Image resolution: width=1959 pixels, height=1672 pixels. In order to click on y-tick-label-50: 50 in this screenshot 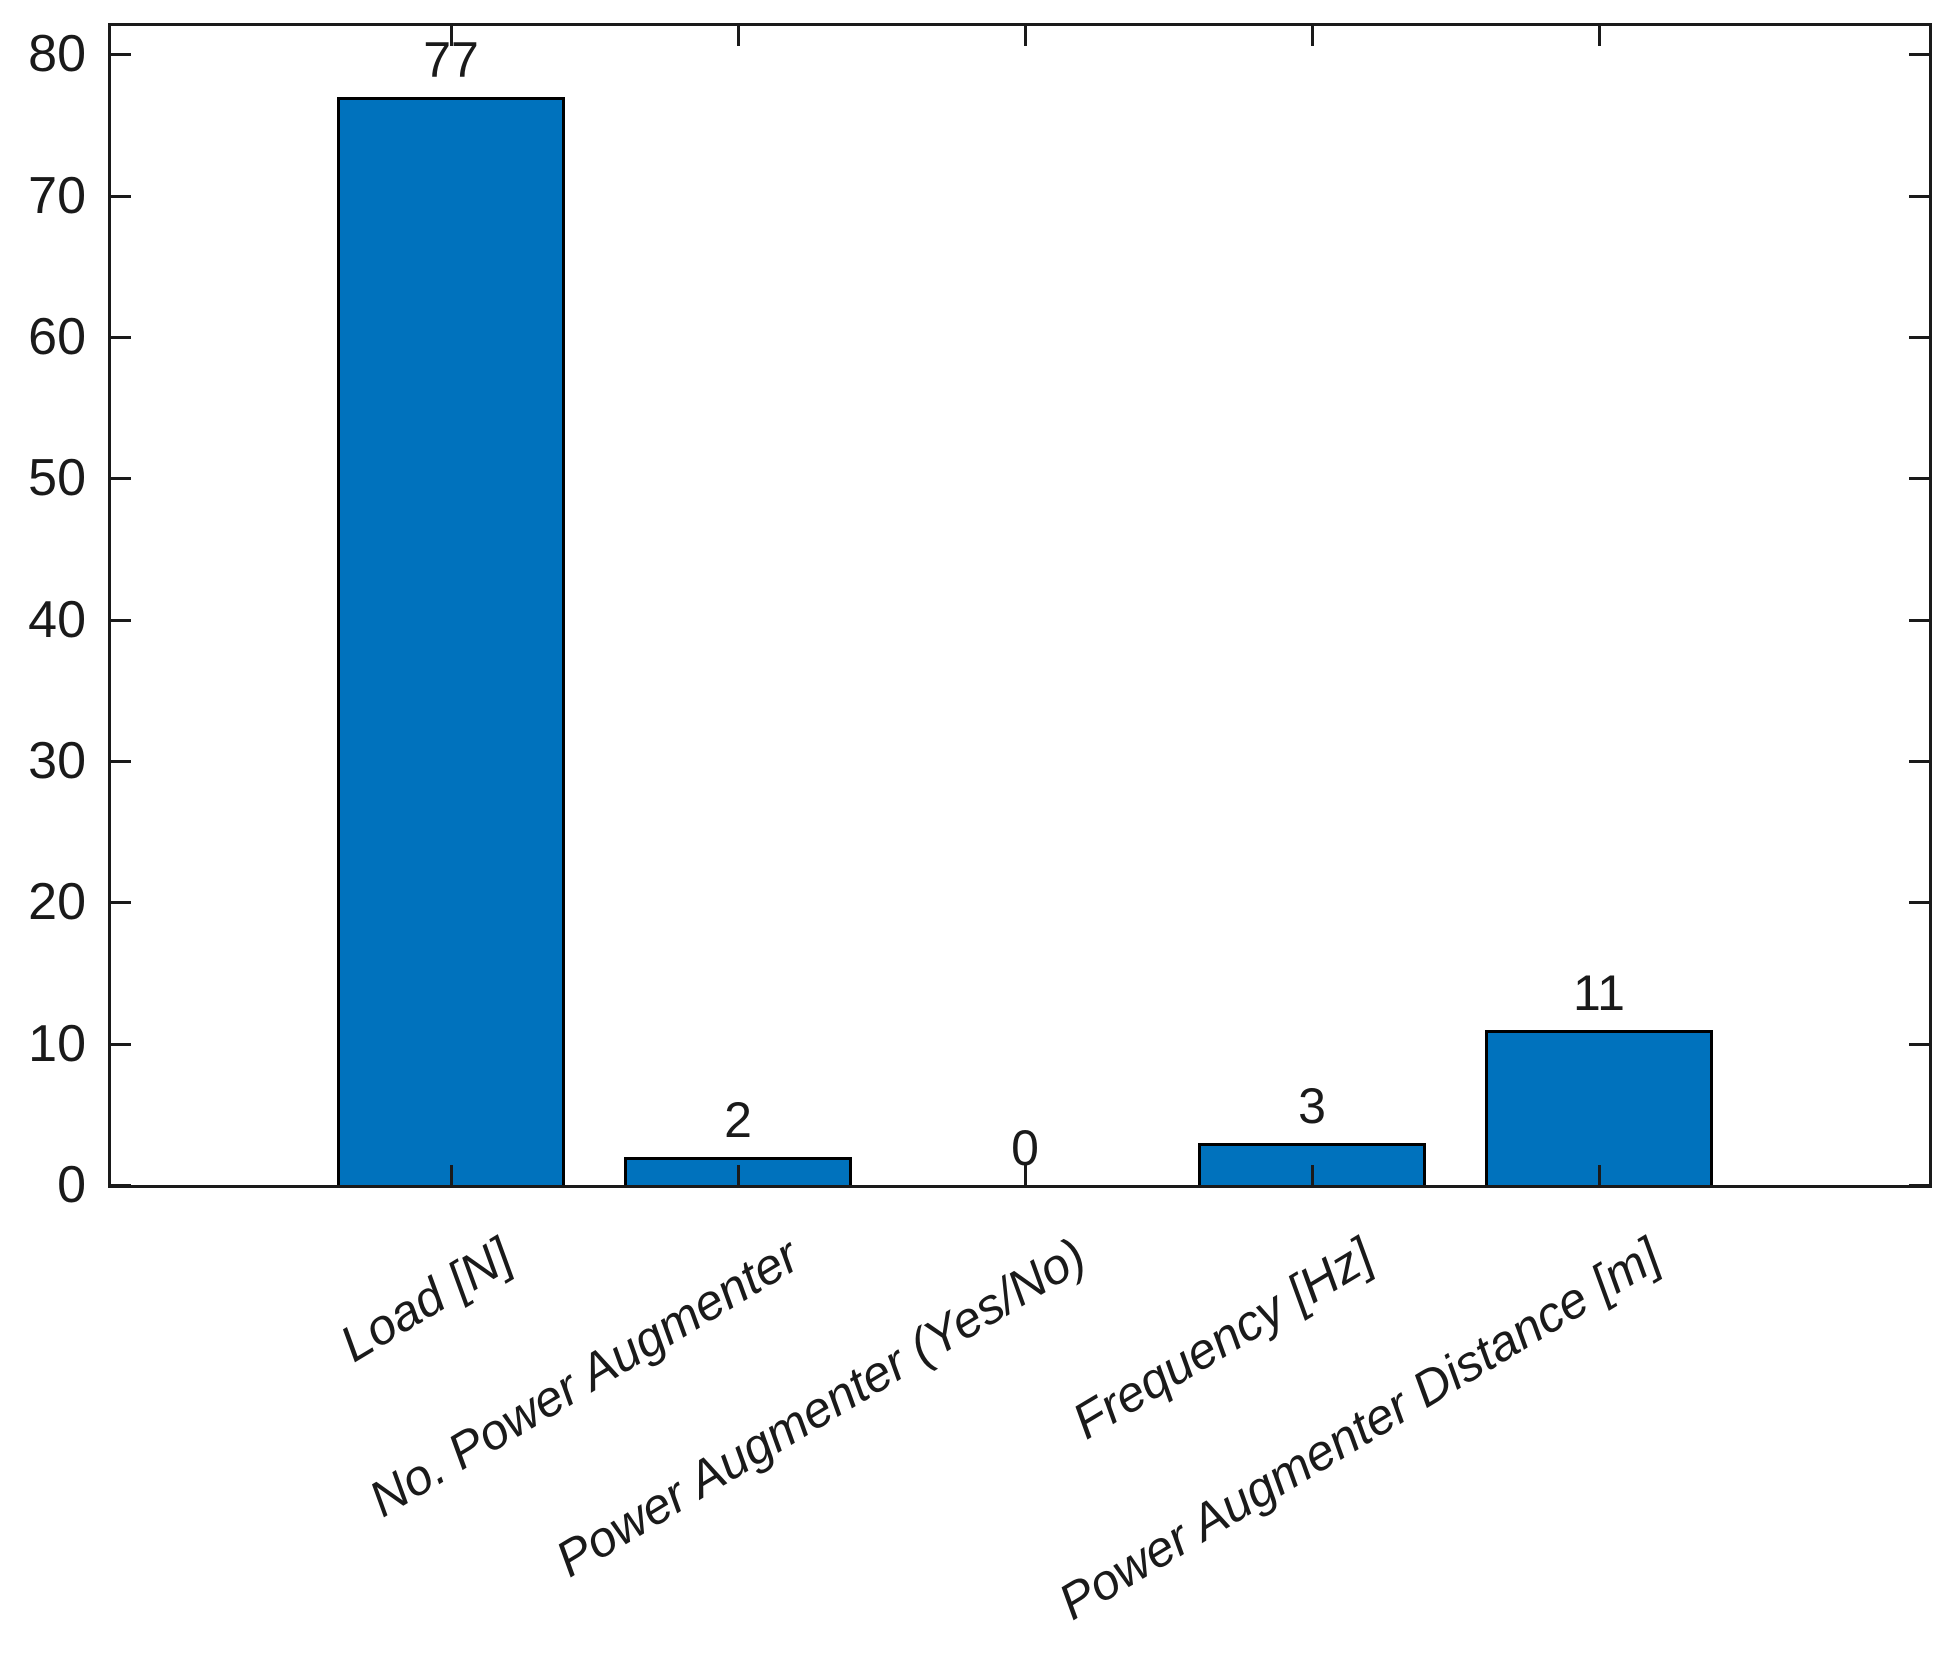, I will do `click(57, 478)`.